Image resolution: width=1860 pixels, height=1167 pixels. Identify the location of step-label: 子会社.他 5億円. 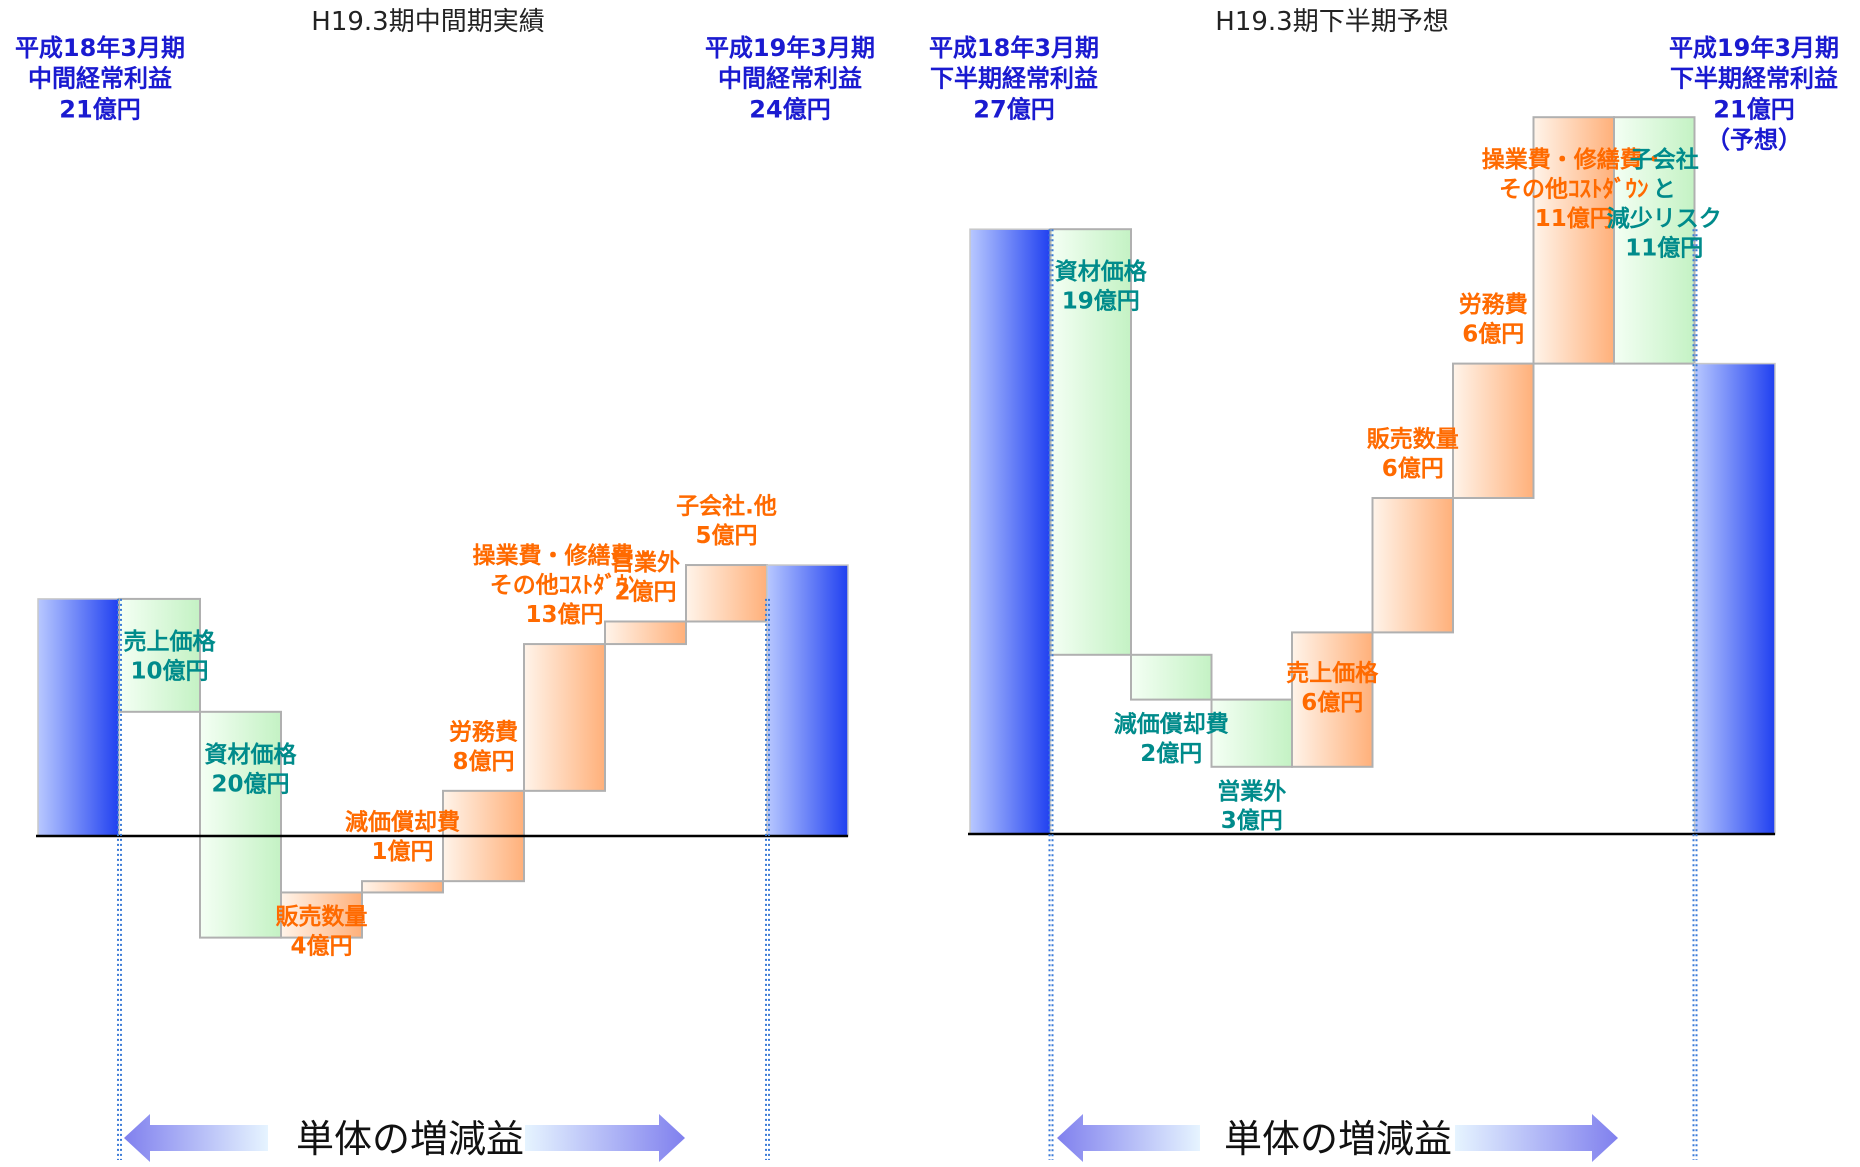
(726, 521).